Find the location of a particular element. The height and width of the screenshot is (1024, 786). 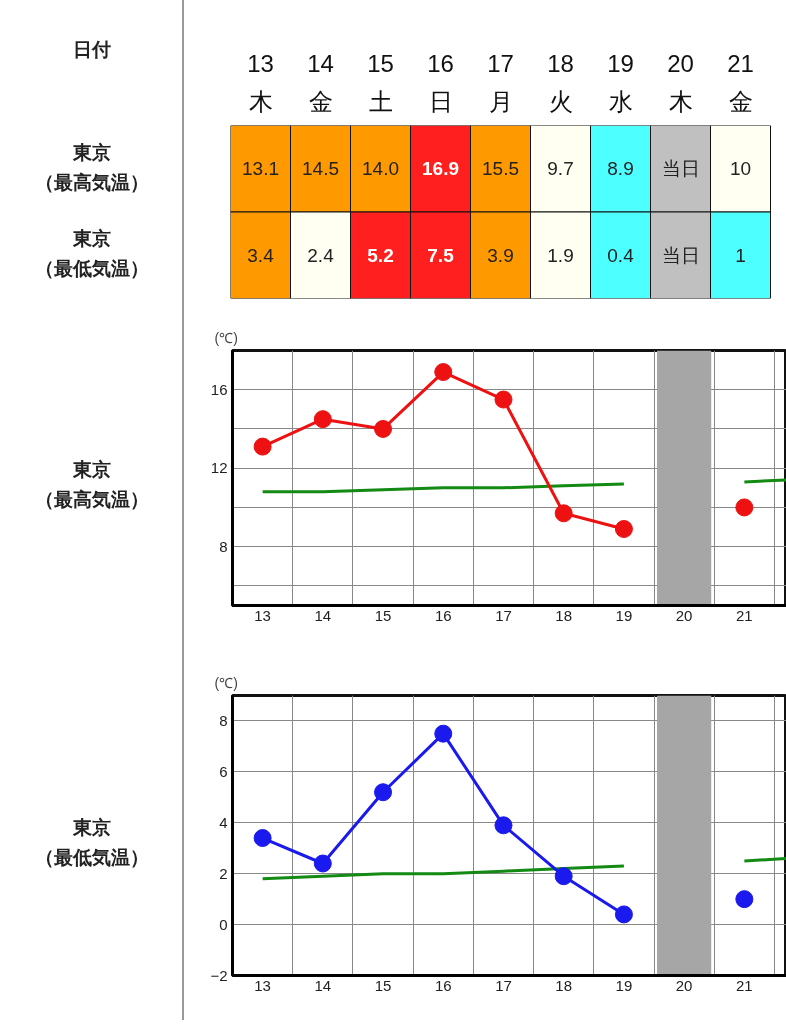

x-tick-label: 14 金 is located at coordinates (320, 82).